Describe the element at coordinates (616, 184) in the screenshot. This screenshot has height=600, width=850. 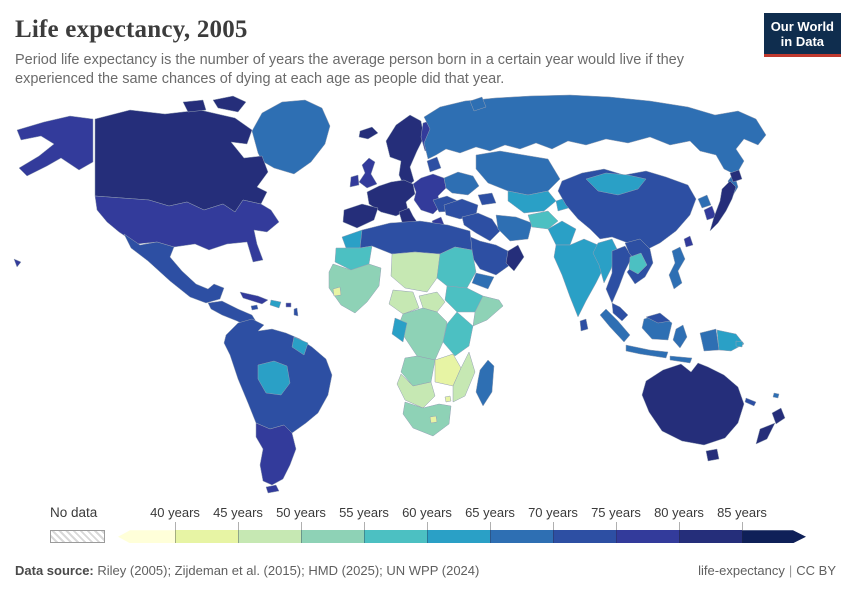
I see `region-mongolia` at that location.